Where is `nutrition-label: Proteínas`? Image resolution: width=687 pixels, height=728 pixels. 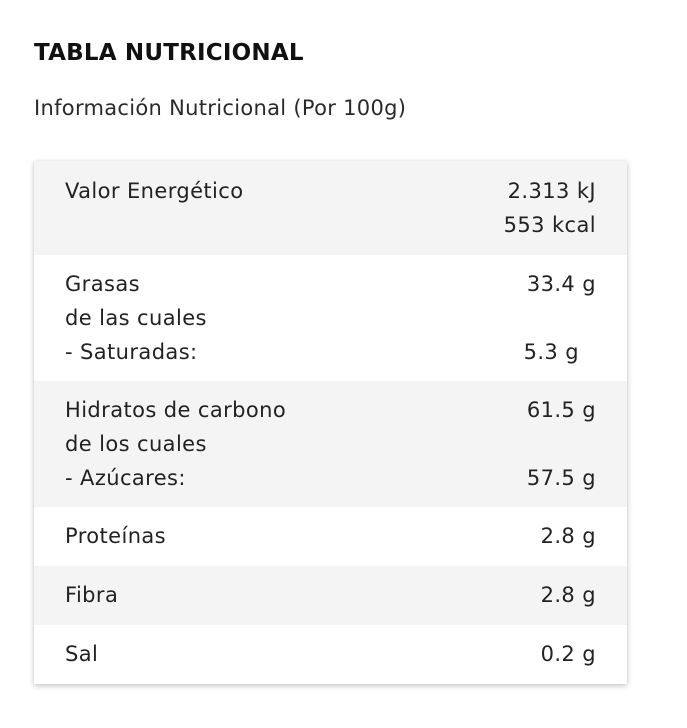 nutrition-label: Proteínas is located at coordinates (115, 536).